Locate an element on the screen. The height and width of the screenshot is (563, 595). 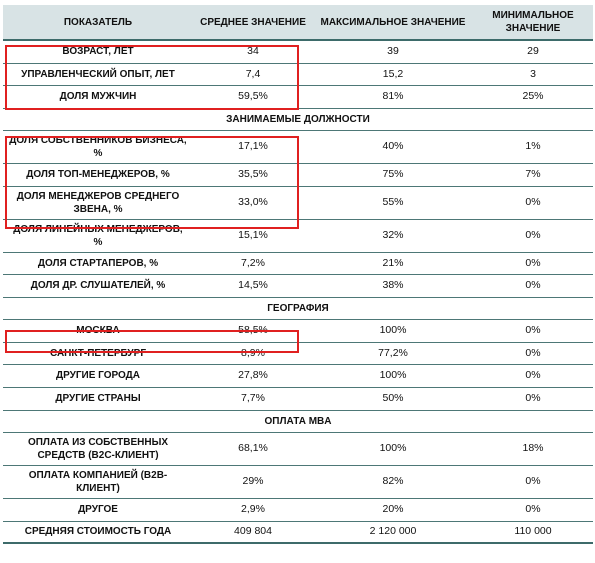
table-row: САНКТ-ПЕТЕРБУРГ 8,9% 77,2% 0% is located at coordinates (298, 353).